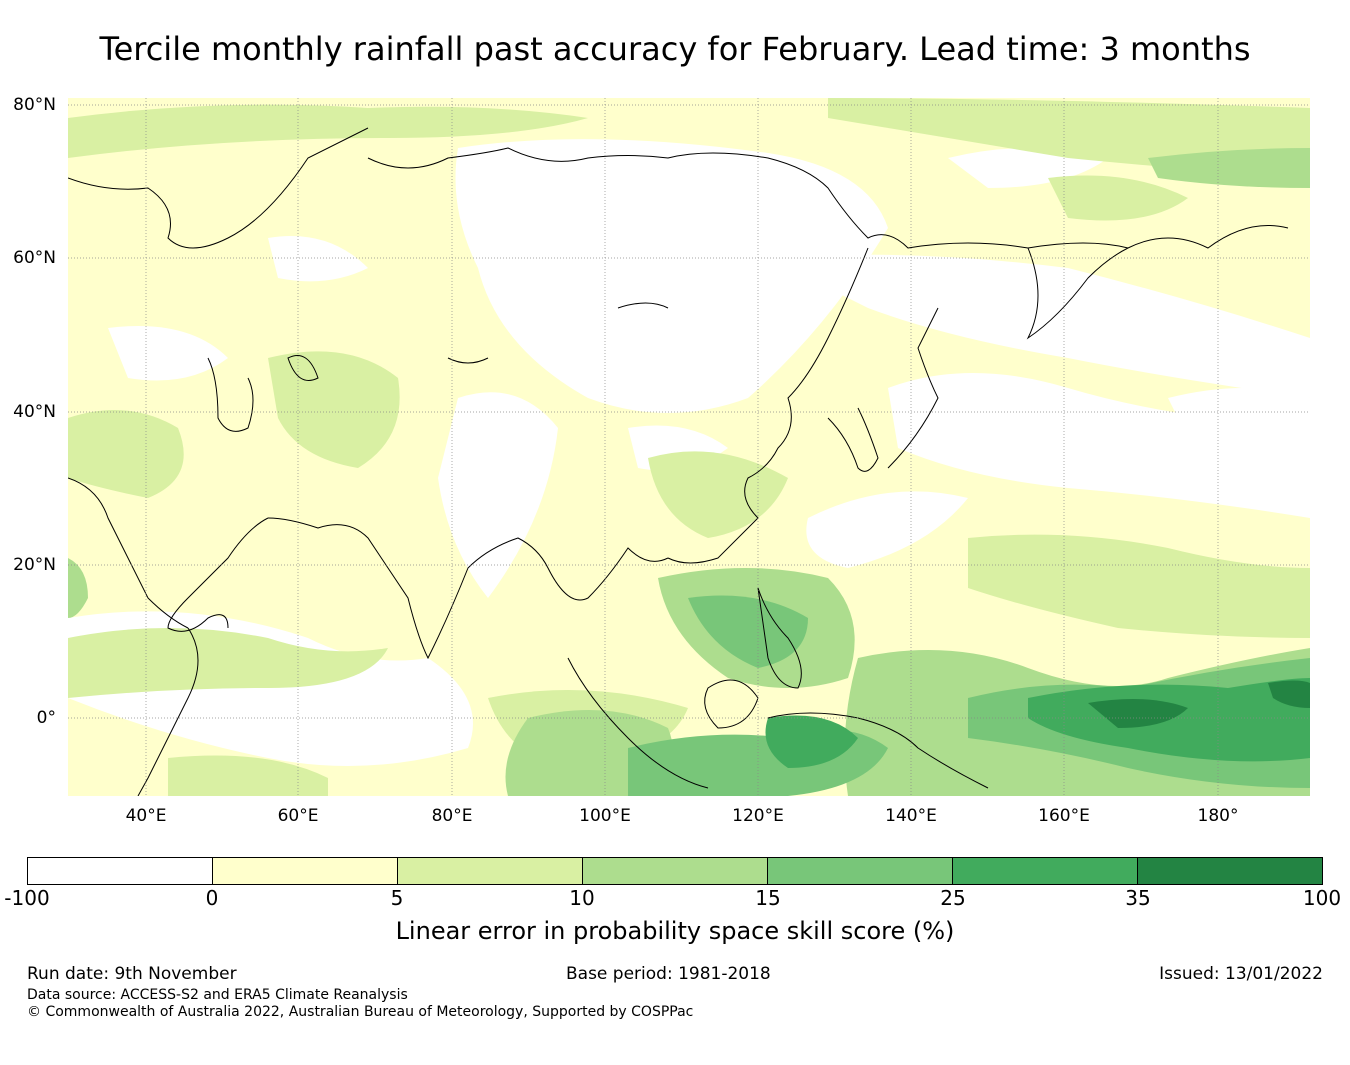 Image resolution: width=1350 pixels, height=1065 pixels. I want to click on colorbar-tick: 0, so click(212, 898).